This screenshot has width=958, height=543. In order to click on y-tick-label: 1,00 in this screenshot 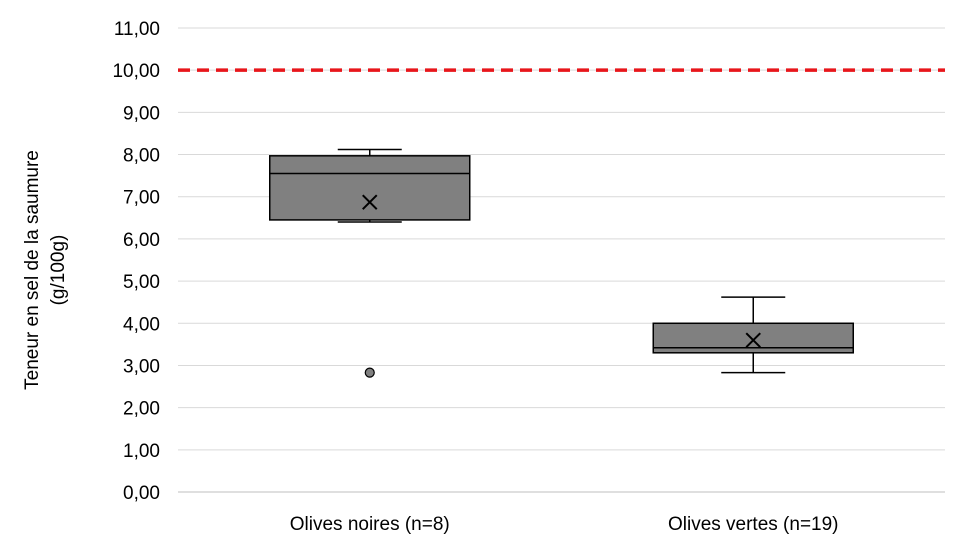, I will do `click(141, 451)`.